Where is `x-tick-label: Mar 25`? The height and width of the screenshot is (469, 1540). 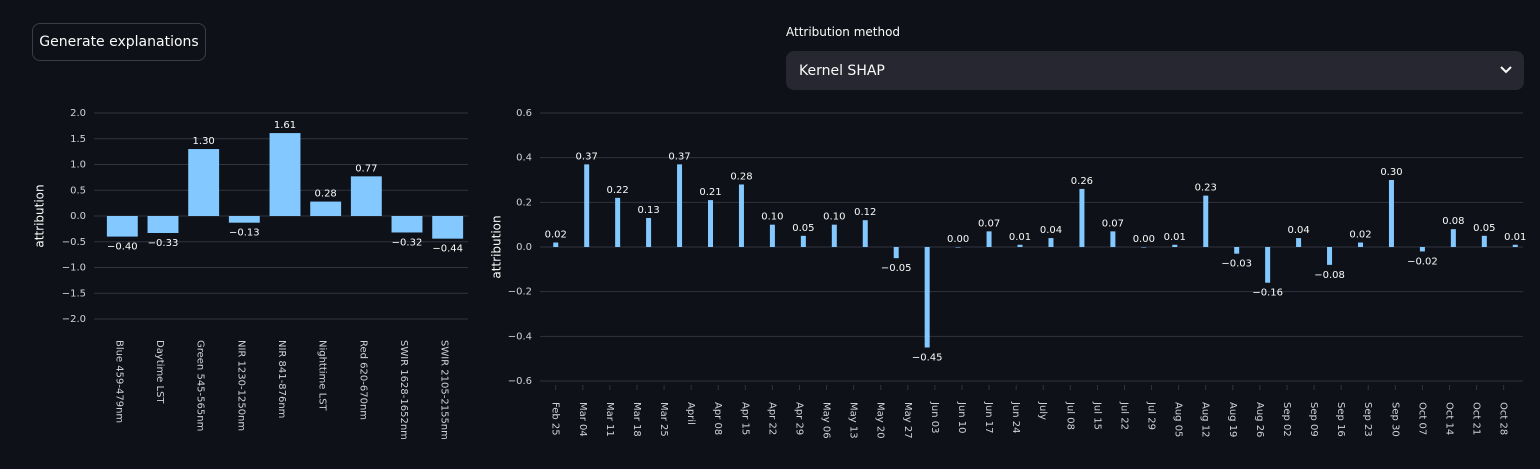
x-tick-label: Mar 25 is located at coordinates (663, 419).